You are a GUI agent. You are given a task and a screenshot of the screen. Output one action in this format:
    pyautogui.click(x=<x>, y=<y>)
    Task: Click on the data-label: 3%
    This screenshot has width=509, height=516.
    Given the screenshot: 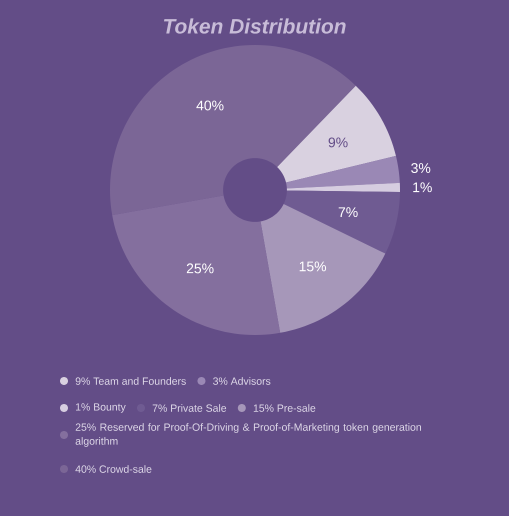 What is the action you would take?
    pyautogui.click(x=420, y=168)
    